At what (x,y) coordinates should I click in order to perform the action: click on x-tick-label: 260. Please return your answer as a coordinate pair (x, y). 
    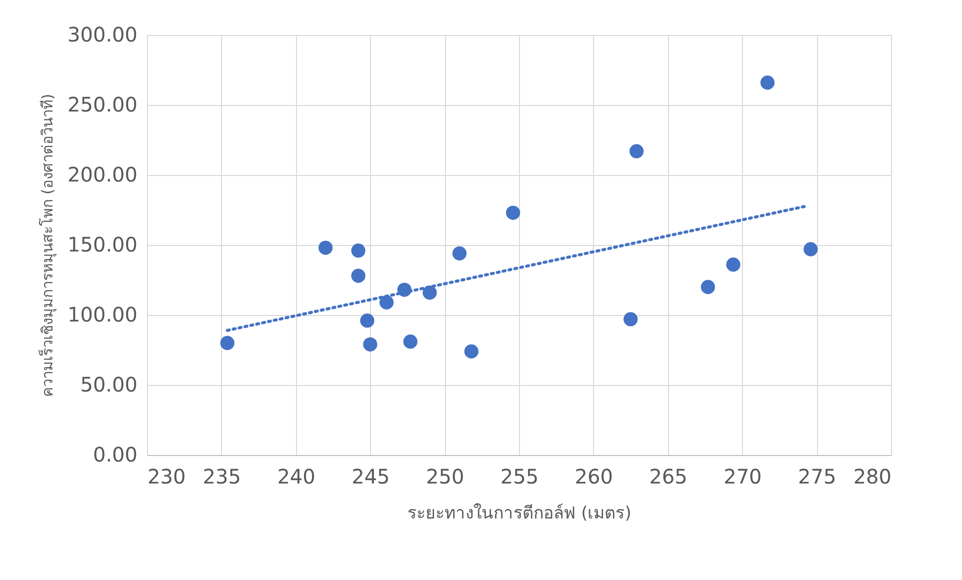
    Looking at the image, I should click on (593, 476).